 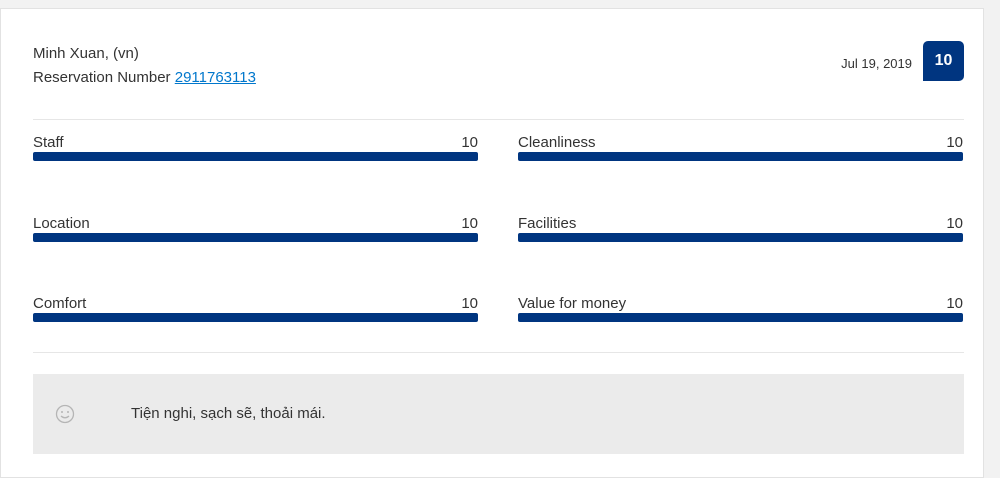 I want to click on rating-row: Location 10, so click(x=255, y=235).